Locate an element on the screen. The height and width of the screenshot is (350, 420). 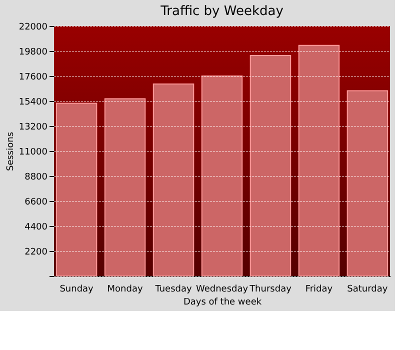
x-tick-label: Saturday is located at coordinates (367, 289).